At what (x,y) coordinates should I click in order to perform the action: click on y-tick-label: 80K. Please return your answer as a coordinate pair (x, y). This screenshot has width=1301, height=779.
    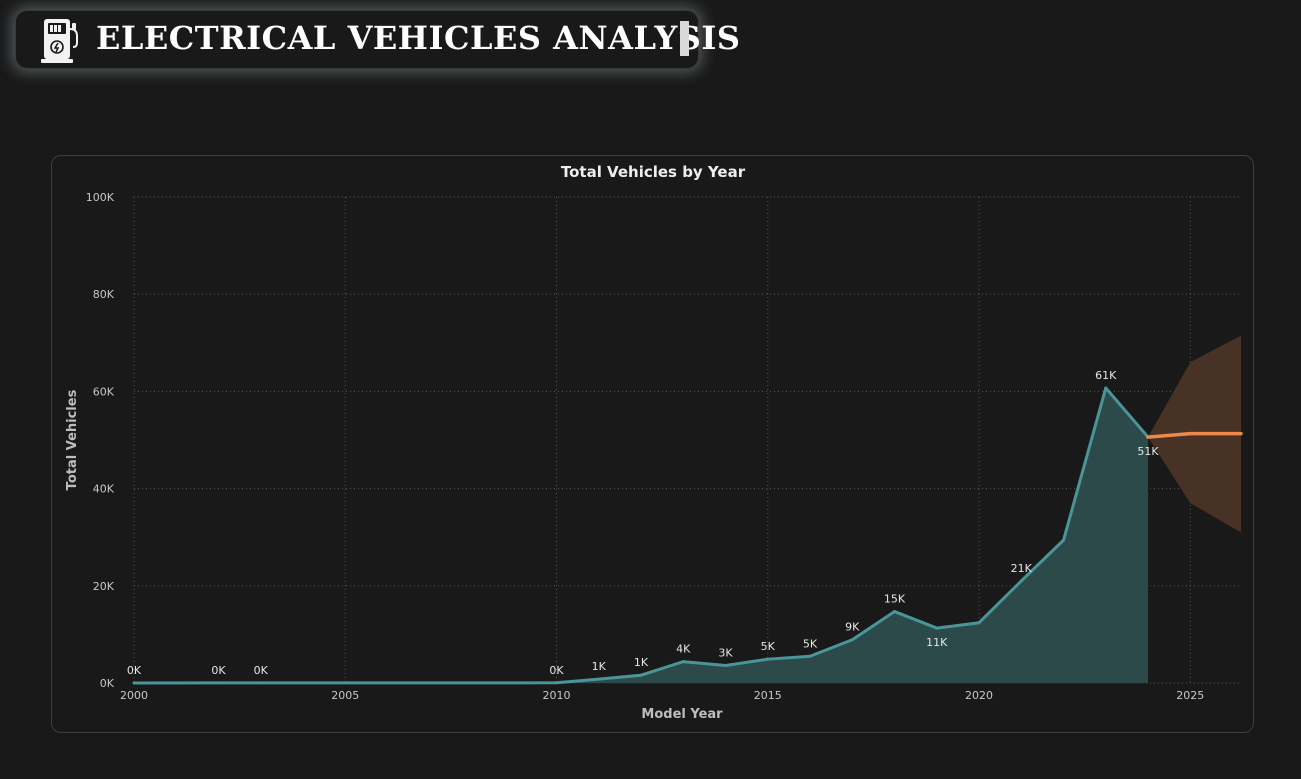
    Looking at the image, I should click on (104, 294).